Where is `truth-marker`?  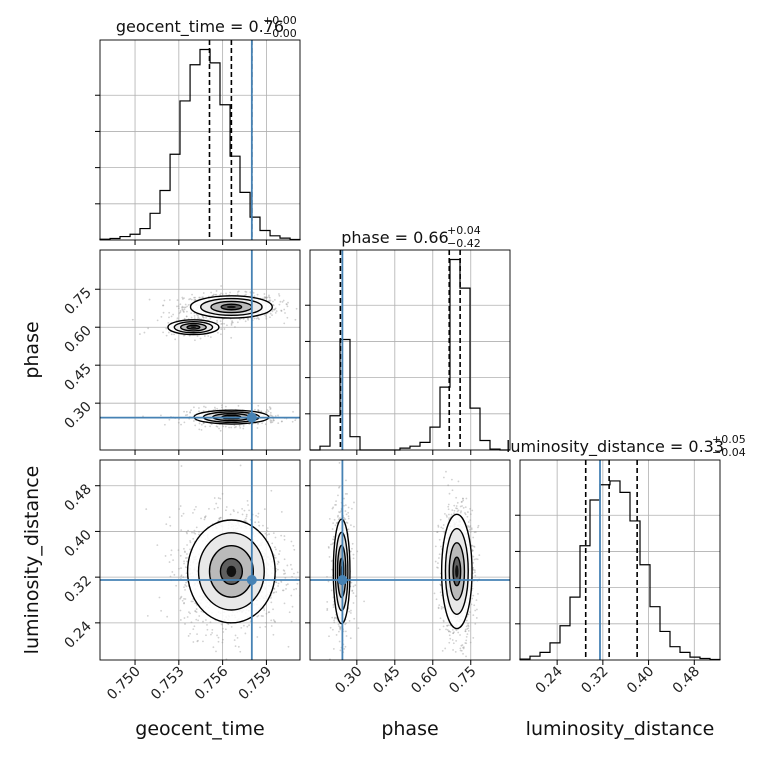 truth-marker is located at coordinates (251, 580).